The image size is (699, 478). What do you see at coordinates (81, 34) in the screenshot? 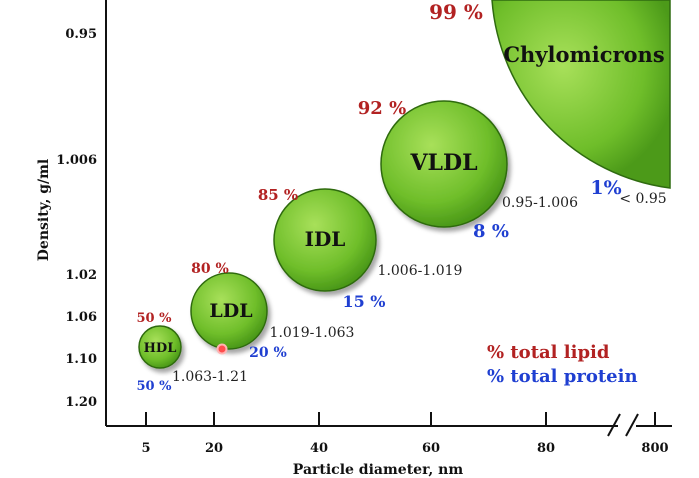
I see `y-tick-label: 0.95` at bounding box center [81, 34].